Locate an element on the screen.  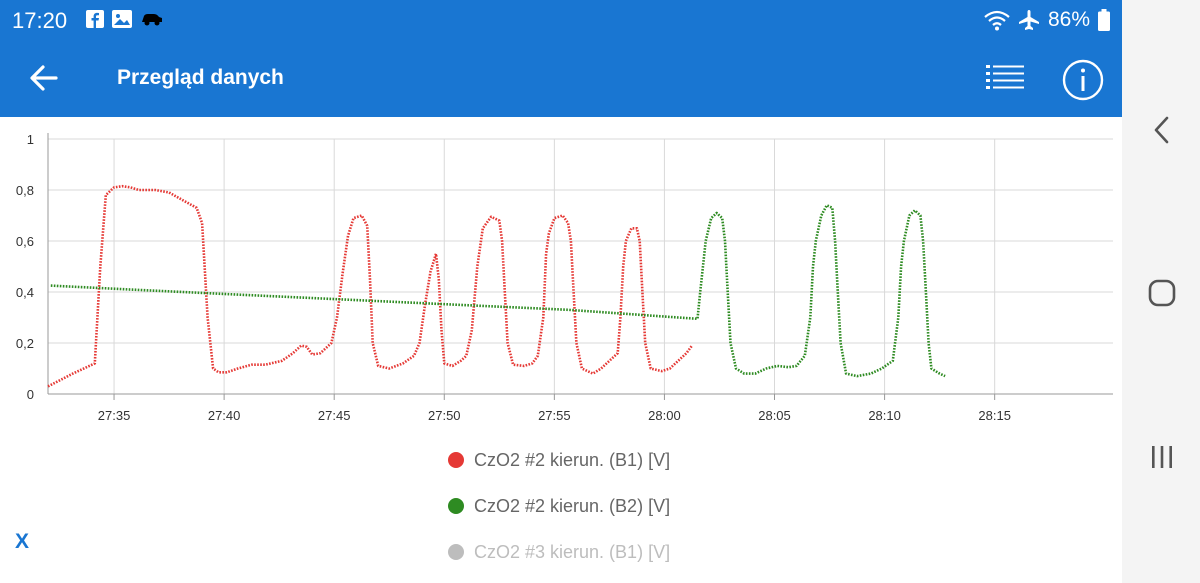
info-button is located at coordinates (1083, 80).